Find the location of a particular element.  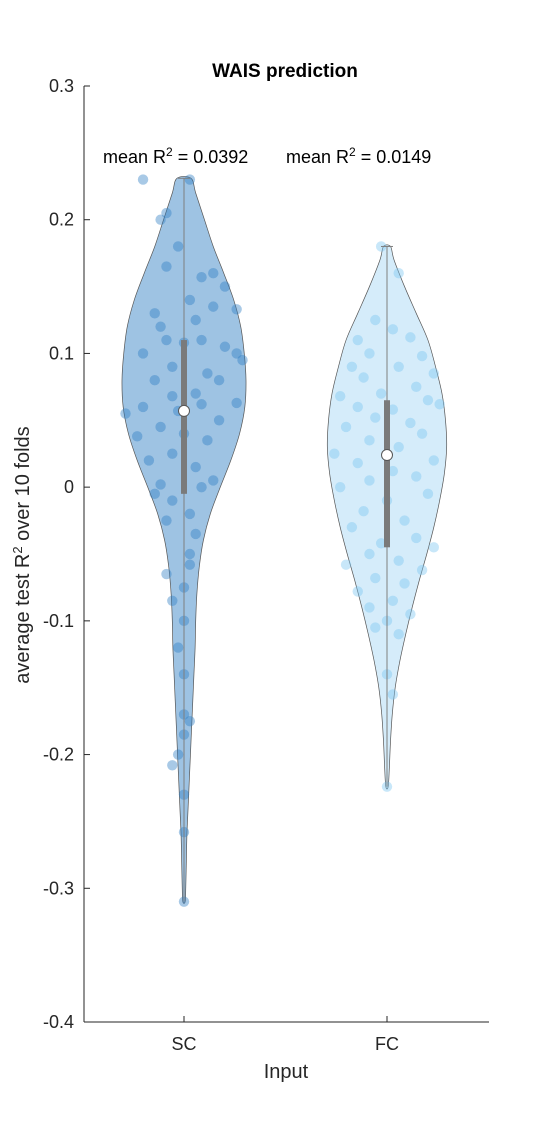

y-tick-label: 0 is located at coordinates (69, 487).